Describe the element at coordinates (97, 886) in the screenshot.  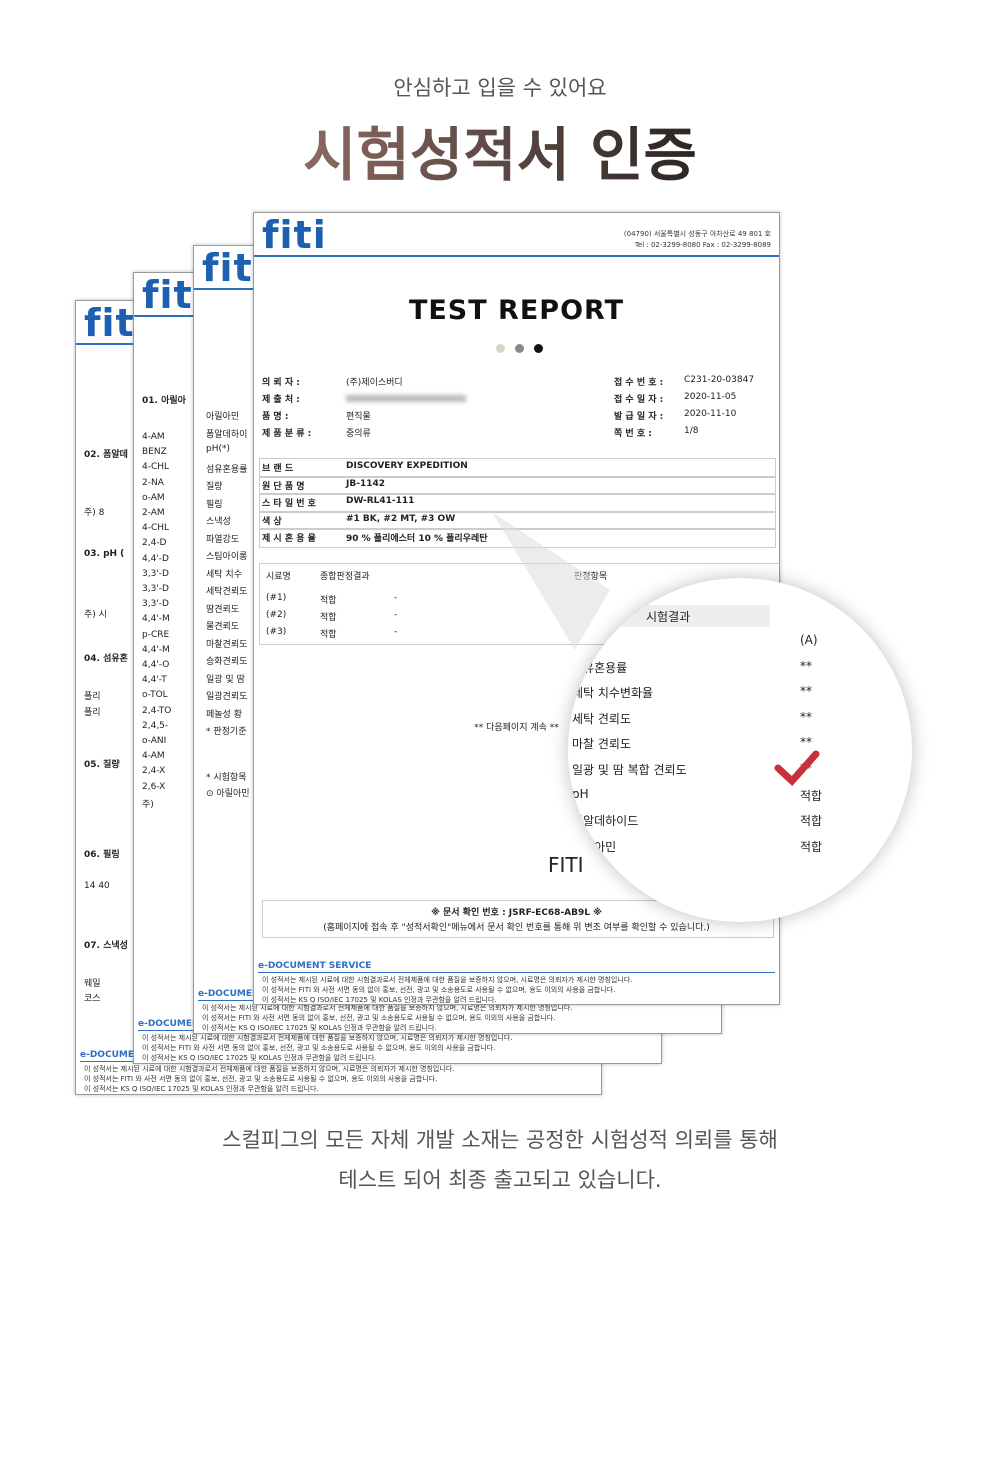
I see `item: 14 40` at that location.